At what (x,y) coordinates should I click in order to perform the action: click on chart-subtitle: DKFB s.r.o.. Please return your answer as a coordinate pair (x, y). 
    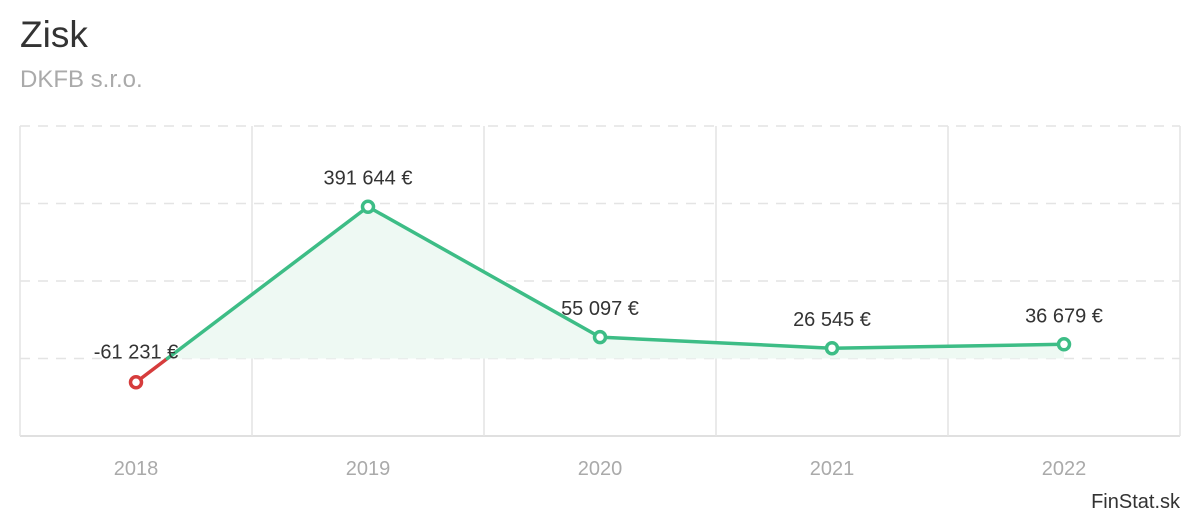
    Looking at the image, I should click on (81, 79).